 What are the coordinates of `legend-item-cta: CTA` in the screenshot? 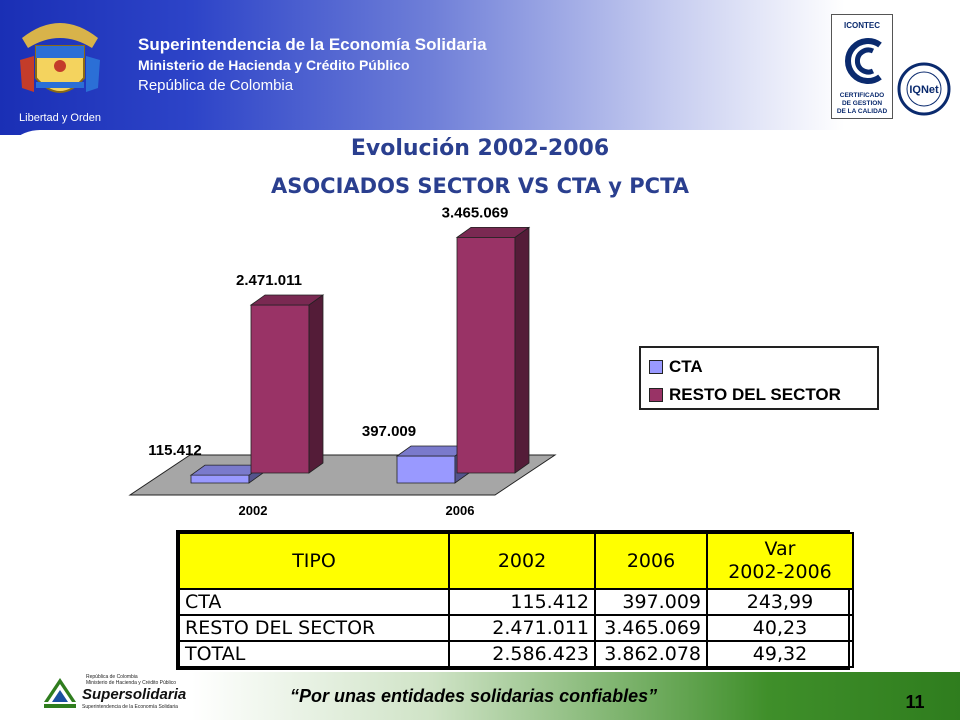 It's located at (676, 367).